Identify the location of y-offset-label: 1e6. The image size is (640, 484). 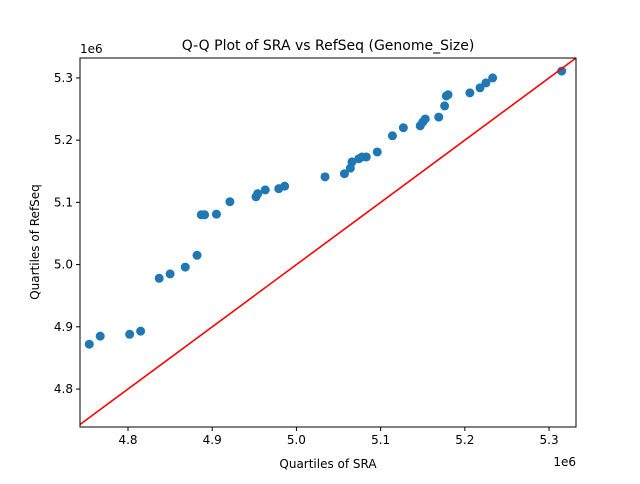
(91, 49).